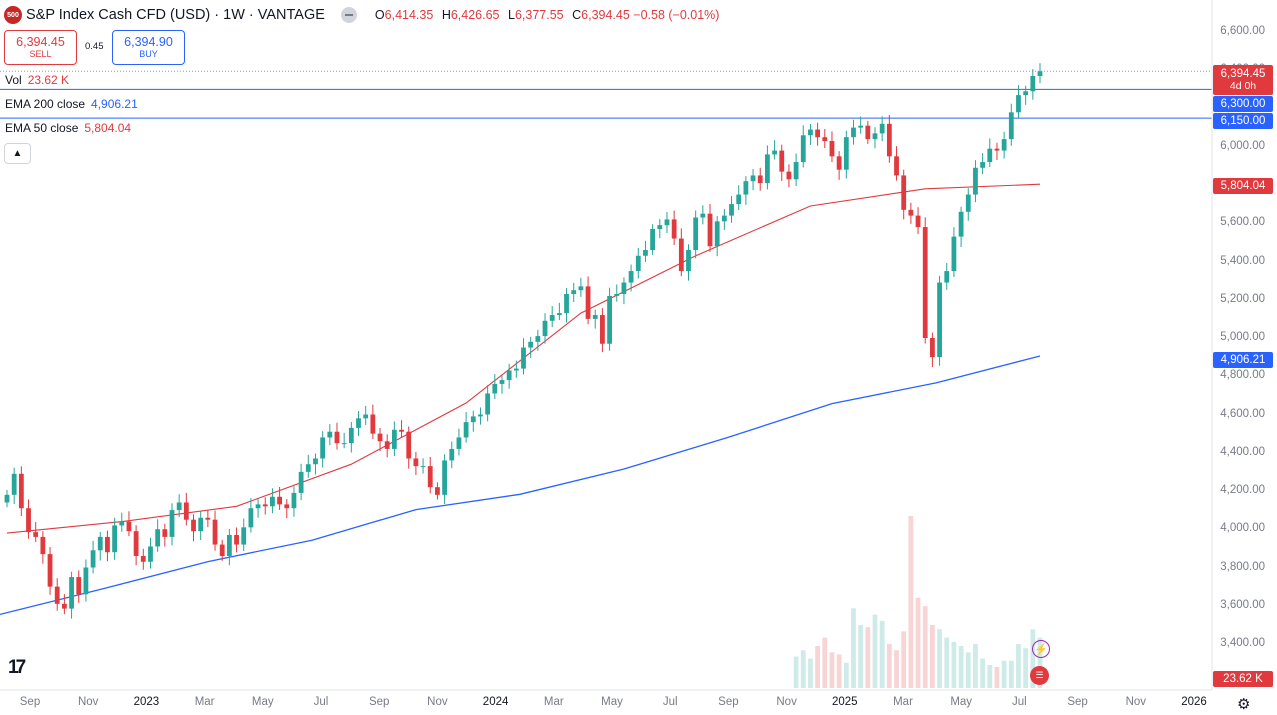 The height and width of the screenshot is (715, 1277). I want to click on price-tick-label: 6,000.00, so click(1242, 145).